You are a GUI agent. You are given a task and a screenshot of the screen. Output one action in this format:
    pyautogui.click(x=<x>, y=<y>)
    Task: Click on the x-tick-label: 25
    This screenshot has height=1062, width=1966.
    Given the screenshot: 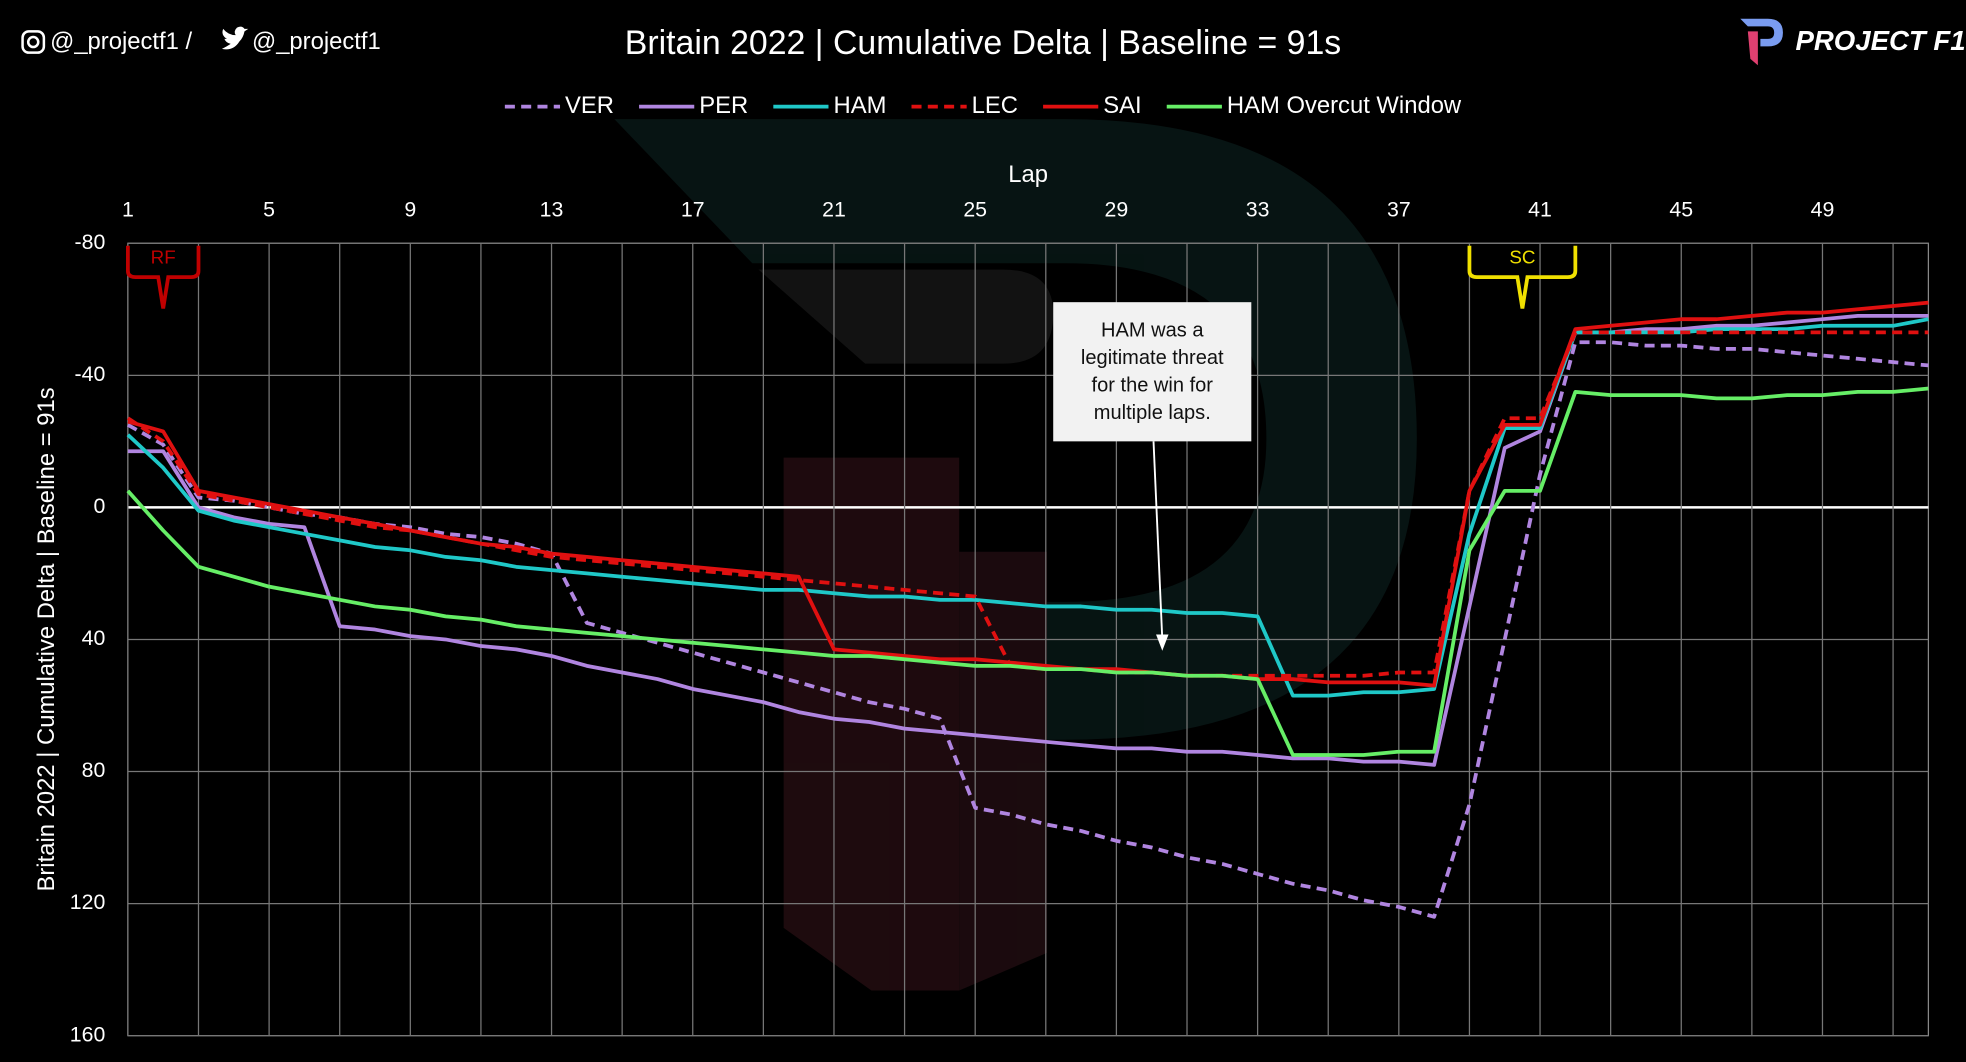 What is the action you would take?
    pyautogui.click(x=975, y=209)
    